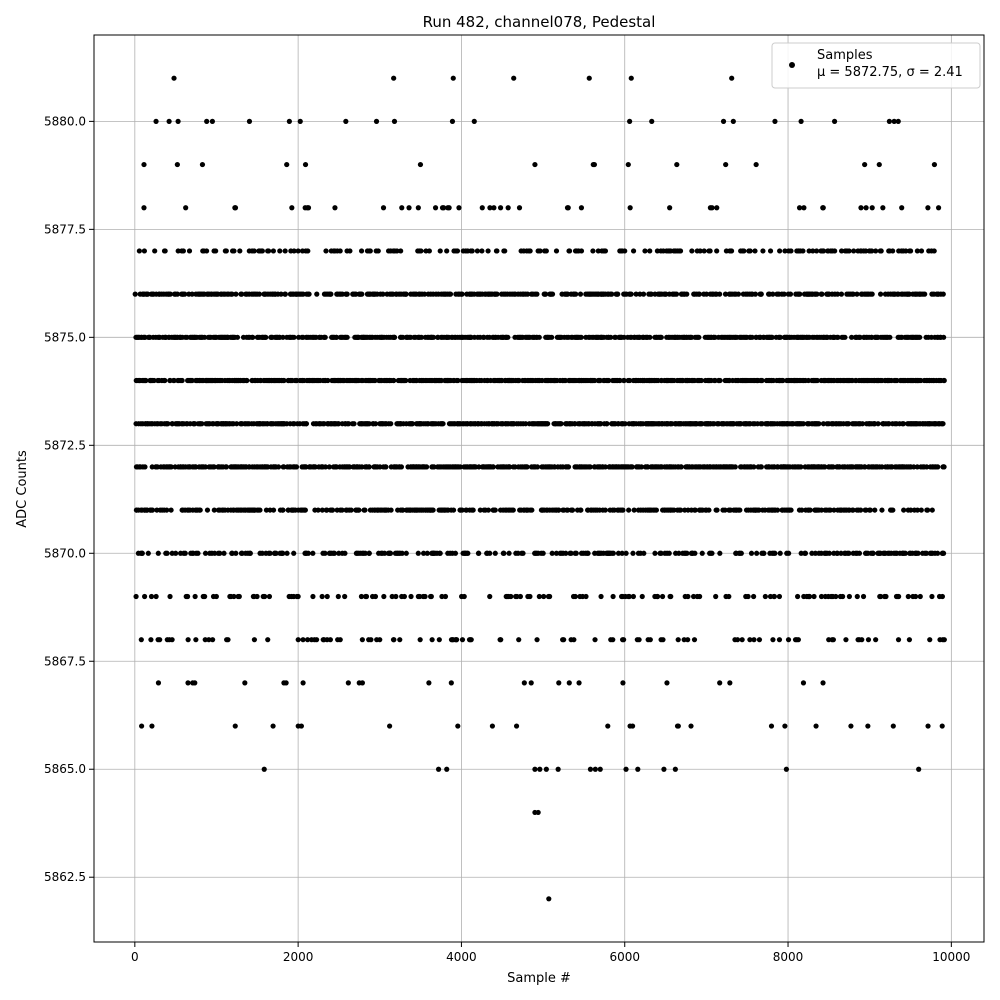  Describe the element at coordinates (890, 72) in the screenshot. I see `legend-series-stats: μ = 5872.75, σ = 2.41` at that location.